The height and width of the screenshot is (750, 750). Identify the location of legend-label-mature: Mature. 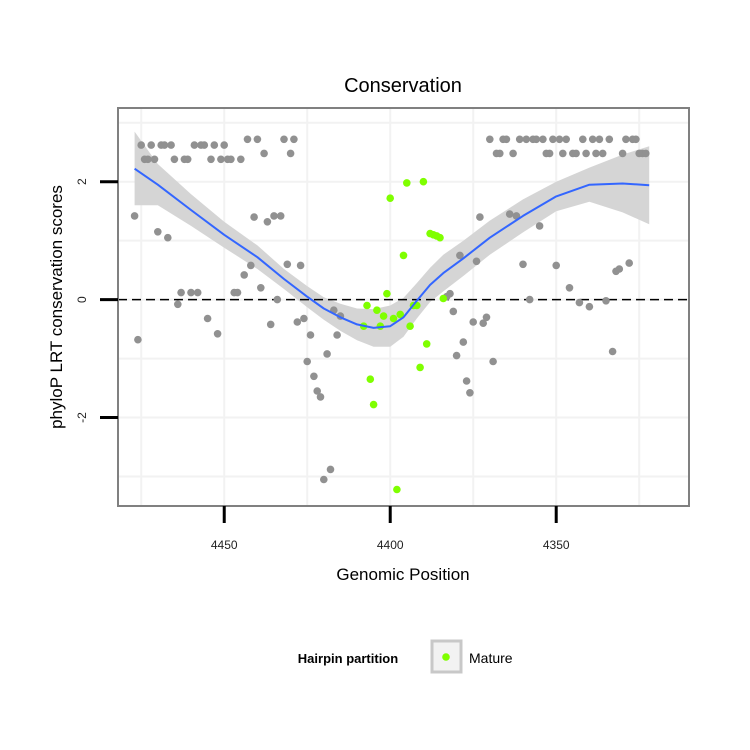
(491, 658).